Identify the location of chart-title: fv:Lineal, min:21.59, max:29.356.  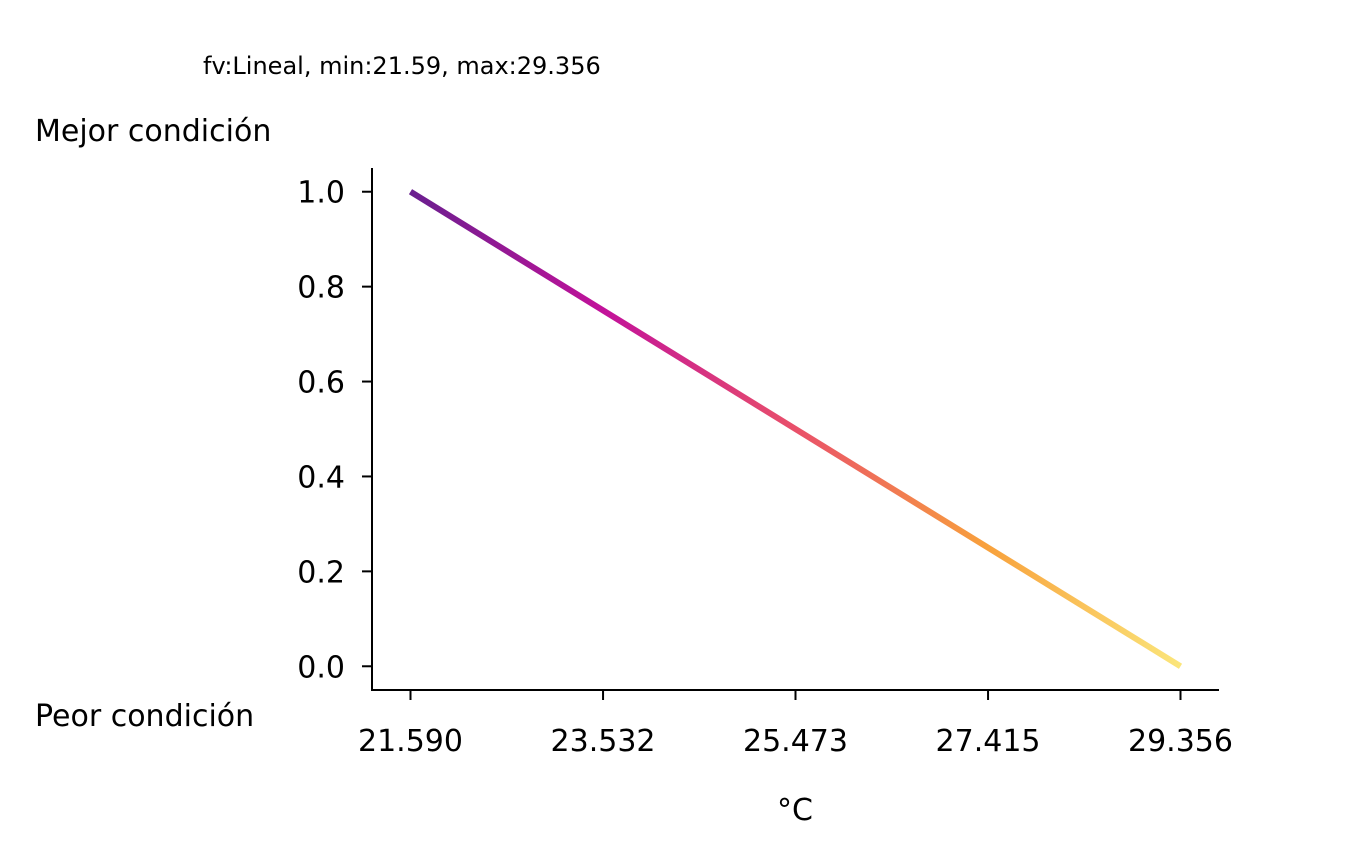
(402, 66).